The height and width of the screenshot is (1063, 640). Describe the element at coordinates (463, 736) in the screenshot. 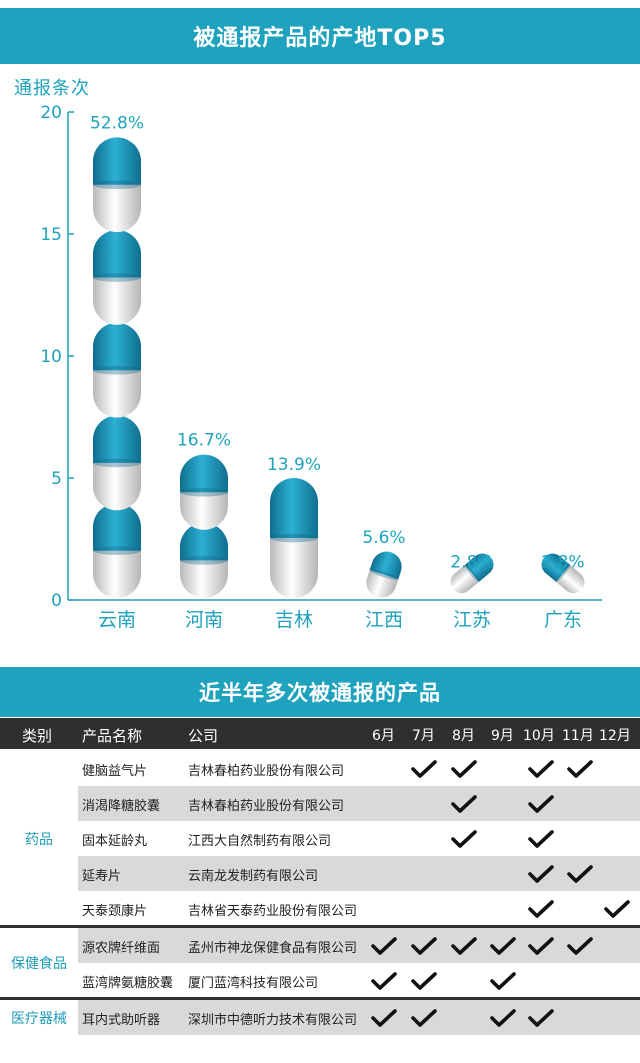

I see `header-month: 8月` at that location.